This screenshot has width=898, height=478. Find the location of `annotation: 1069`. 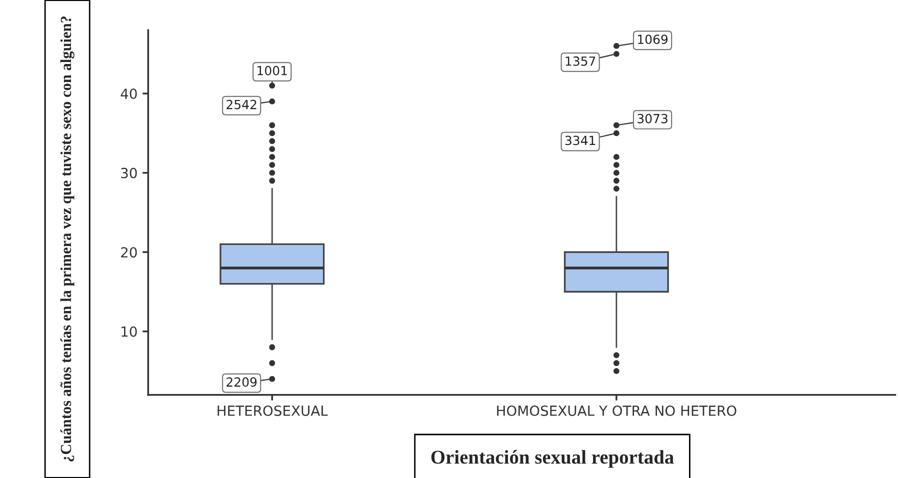

annotation: 1069 is located at coordinates (653, 39).